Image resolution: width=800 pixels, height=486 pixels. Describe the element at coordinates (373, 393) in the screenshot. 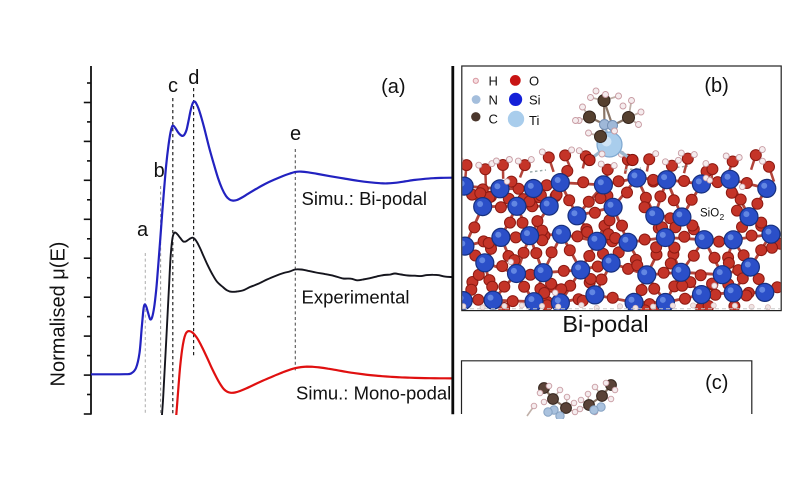

I see `svg-text: Simu.: Mono-podal` at that location.